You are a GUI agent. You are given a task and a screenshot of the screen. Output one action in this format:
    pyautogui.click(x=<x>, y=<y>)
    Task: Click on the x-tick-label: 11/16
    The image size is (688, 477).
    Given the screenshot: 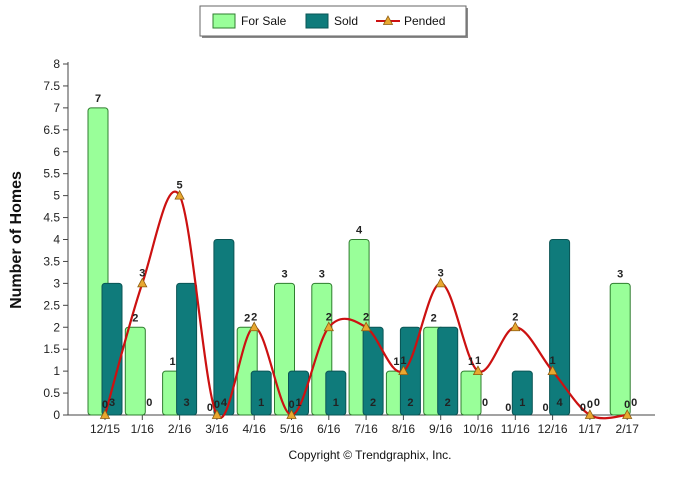 What is the action you would take?
    pyautogui.click(x=515, y=429)
    